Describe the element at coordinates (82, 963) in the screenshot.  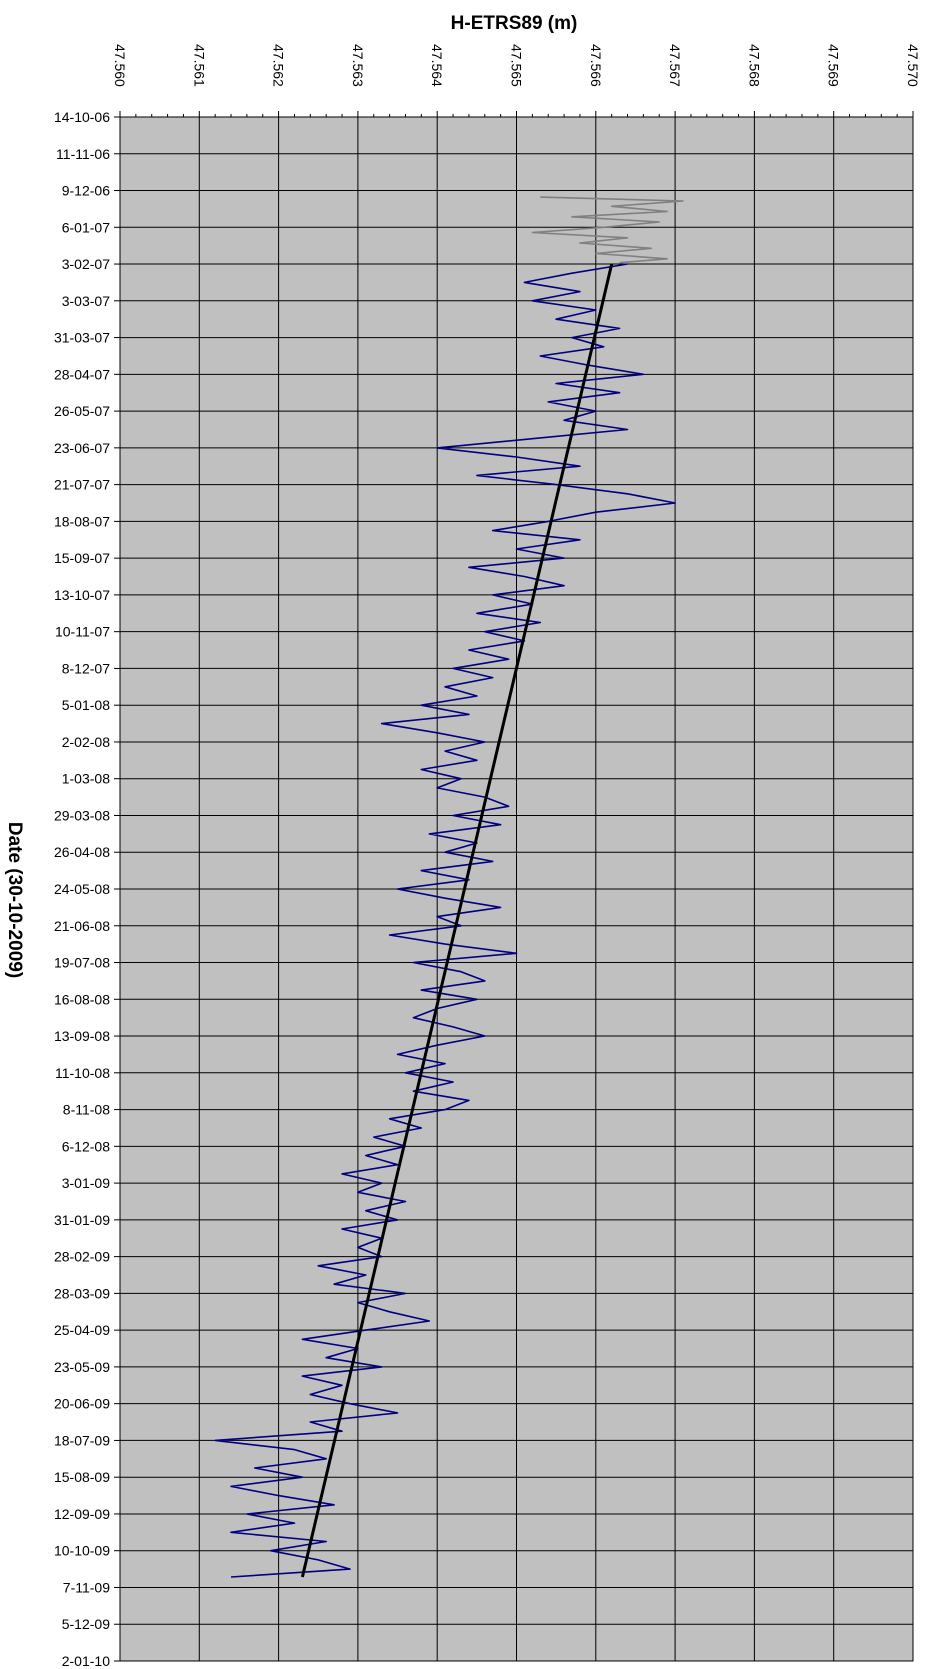
I see `y-tick-label: 19-07-08` at that location.